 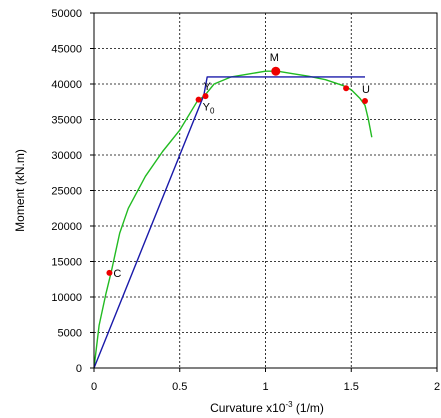 I want to click on x-axis-title-unit: (1/m), so click(x=308, y=408).